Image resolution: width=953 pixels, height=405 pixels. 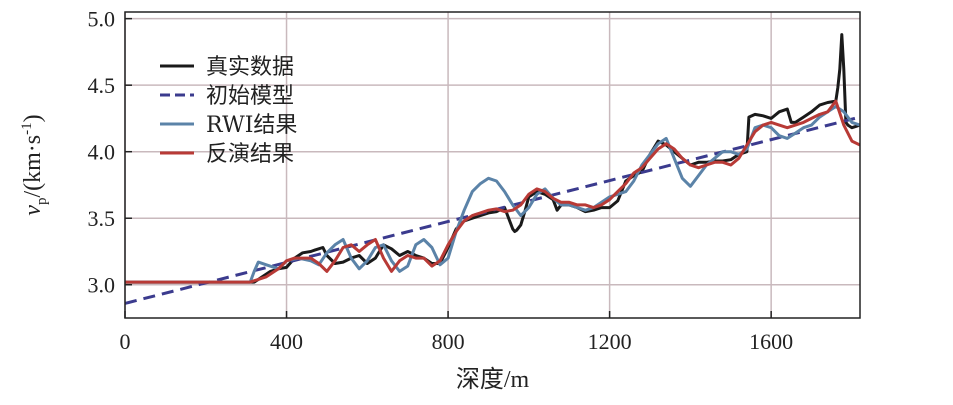 I want to click on x-axis-label: 深度/m, so click(x=493, y=379).